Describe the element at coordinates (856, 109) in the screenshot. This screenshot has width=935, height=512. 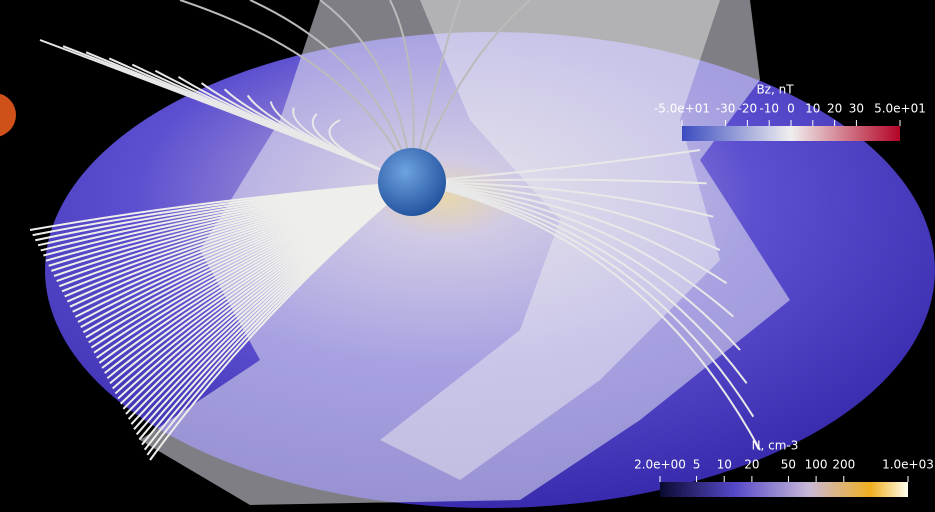
I see `colorbar-tick-label: 30` at that location.